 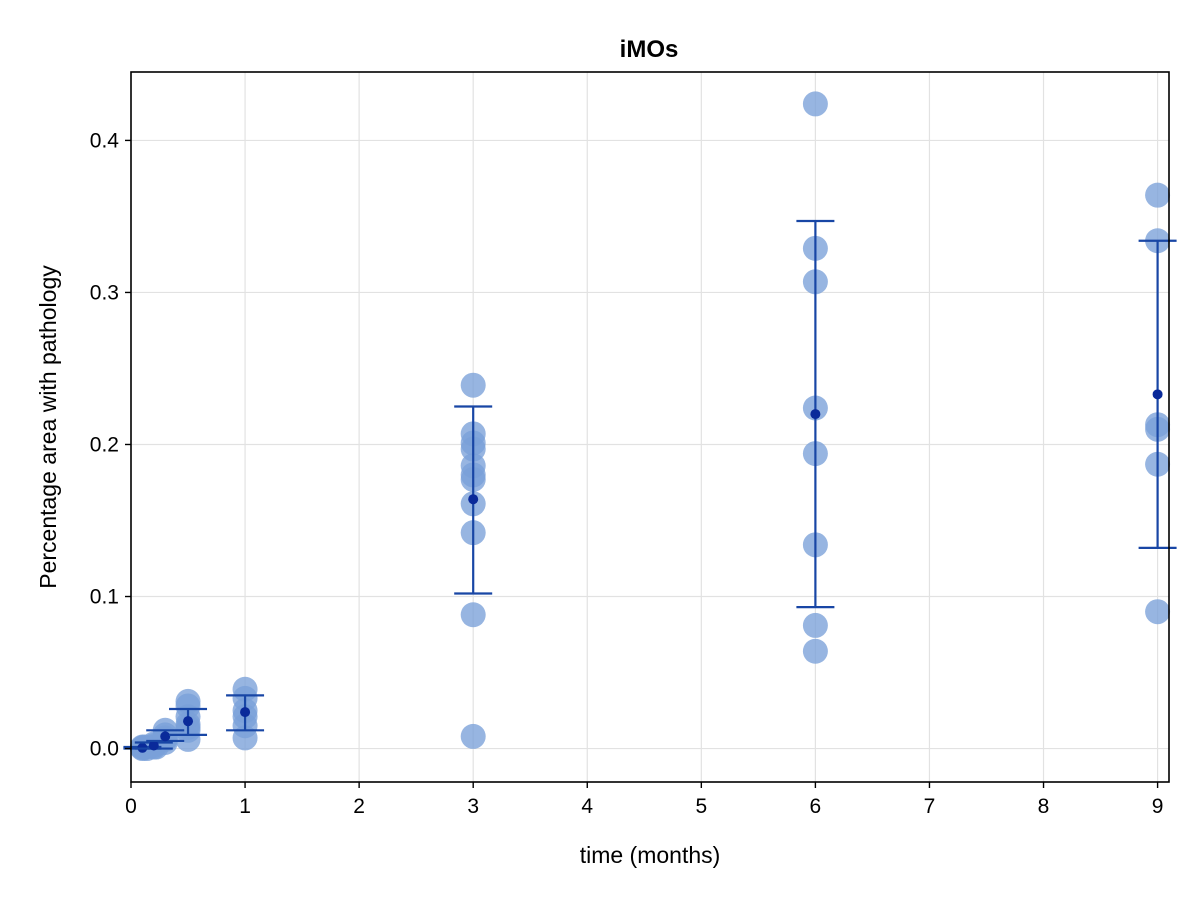 What do you see at coordinates (587, 806) in the screenshot?
I see `x-tick-label: 4` at bounding box center [587, 806].